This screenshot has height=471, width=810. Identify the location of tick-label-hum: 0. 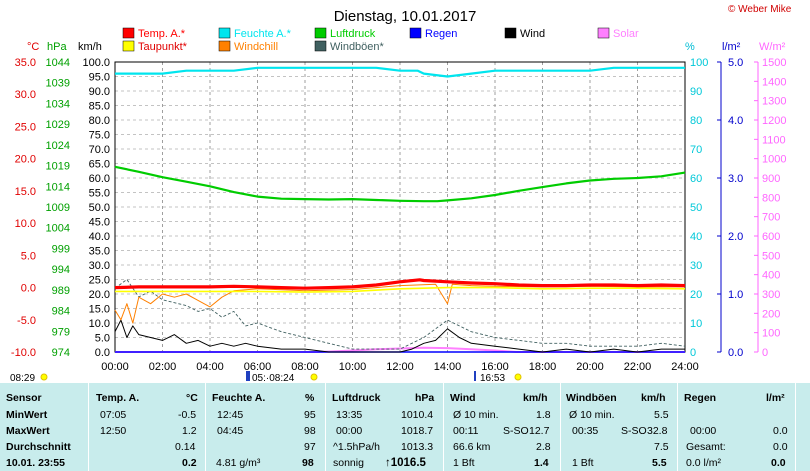
(693, 353).